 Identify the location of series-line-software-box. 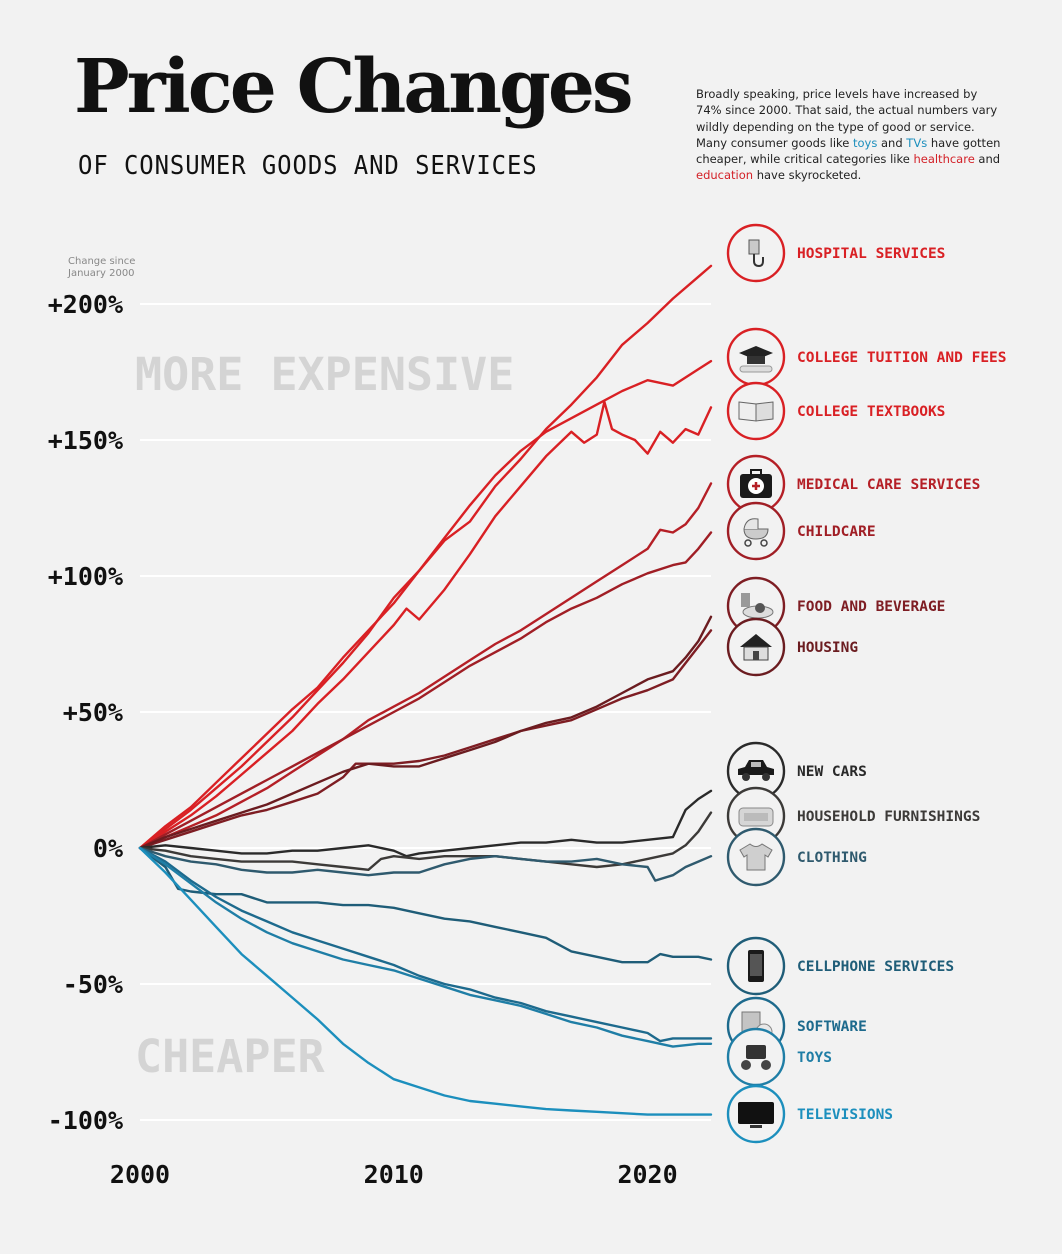
(425, 944).